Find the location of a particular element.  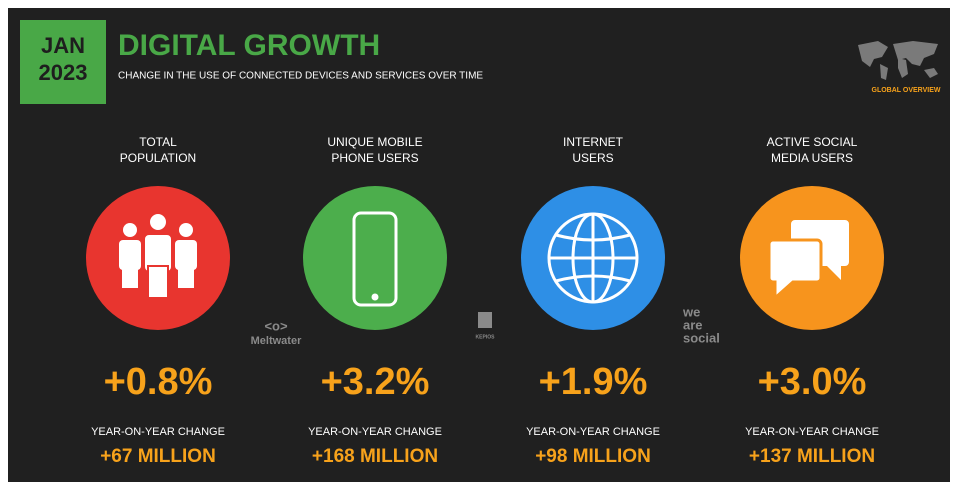

change-percent: +3.0% is located at coordinates (812, 382).